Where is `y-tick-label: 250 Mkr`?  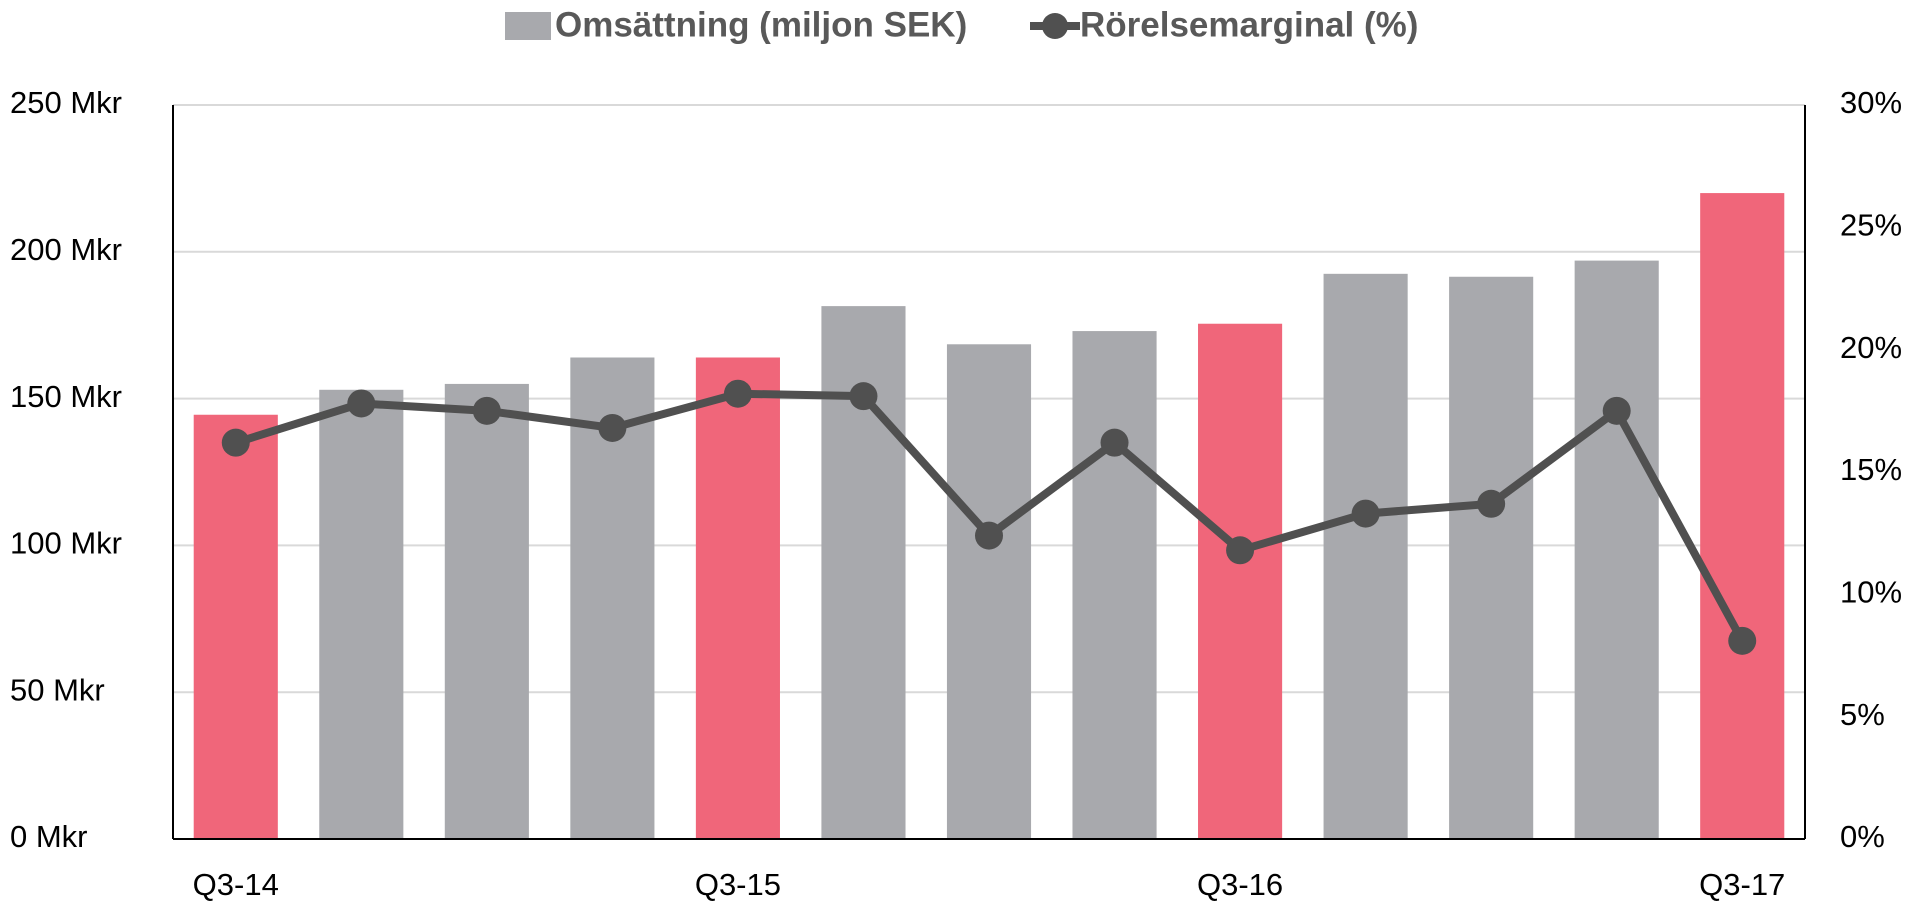 y-tick-label: 250 Mkr is located at coordinates (66, 102).